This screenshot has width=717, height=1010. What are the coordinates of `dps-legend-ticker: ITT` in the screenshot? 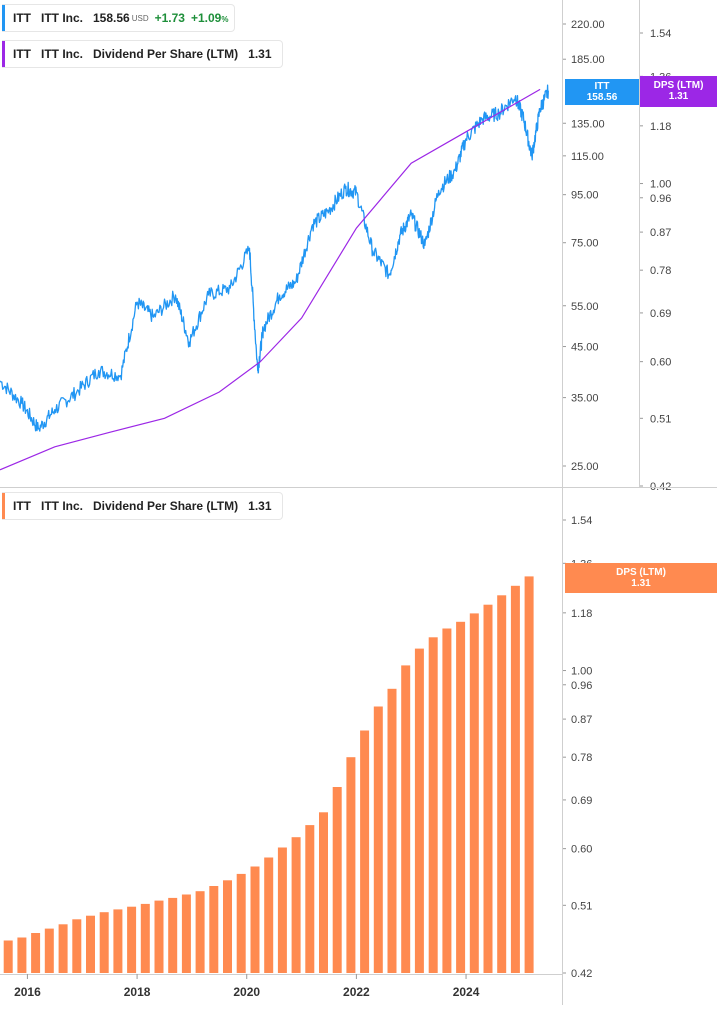 It's located at (22, 54).